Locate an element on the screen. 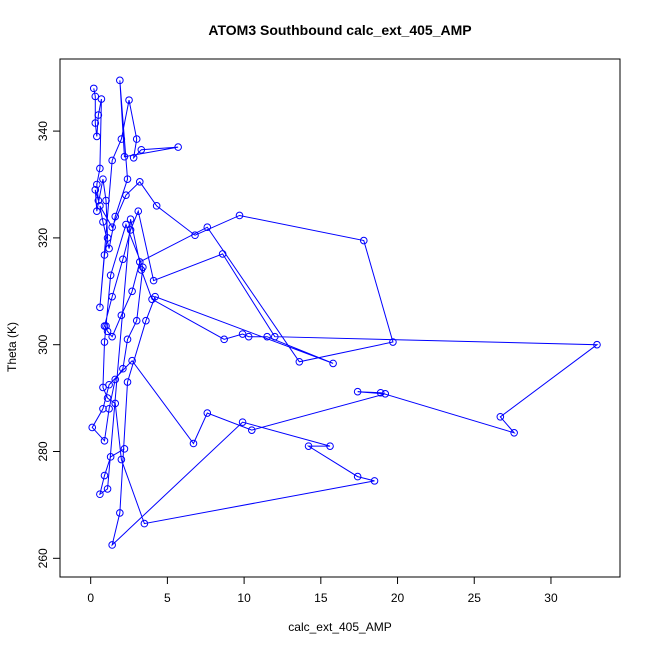  chart-title: ATOM3 Southbound calc_ext_405_AMP is located at coordinates (339, 30).